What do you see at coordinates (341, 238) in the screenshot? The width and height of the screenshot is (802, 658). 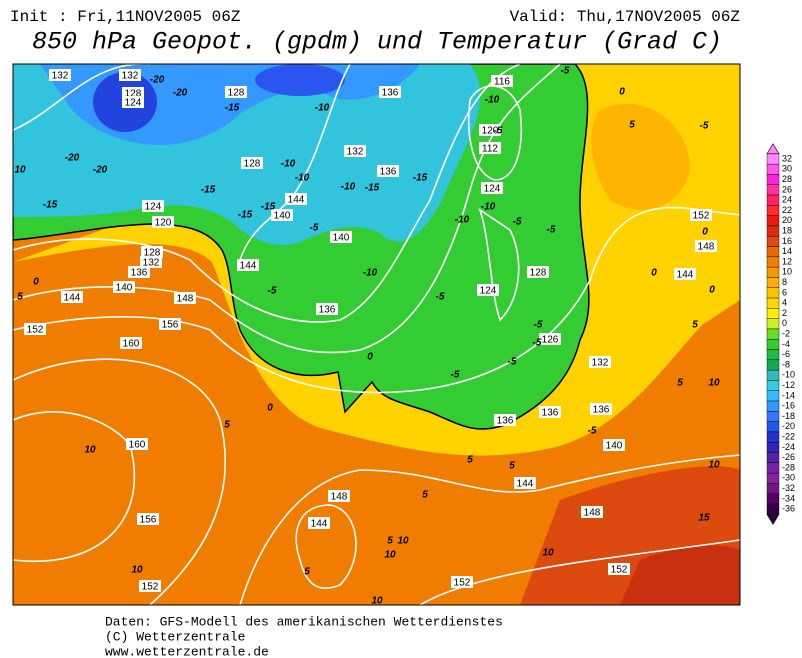 I see `geopotential-label: 140` at bounding box center [341, 238].